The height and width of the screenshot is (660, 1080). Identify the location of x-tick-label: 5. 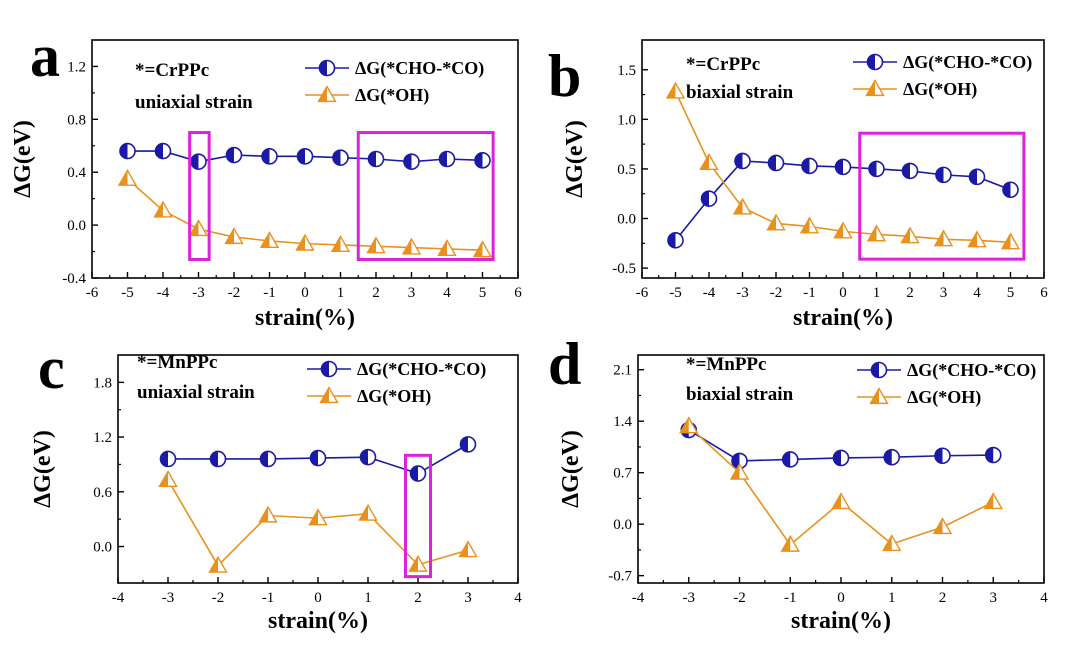
(1011, 293).